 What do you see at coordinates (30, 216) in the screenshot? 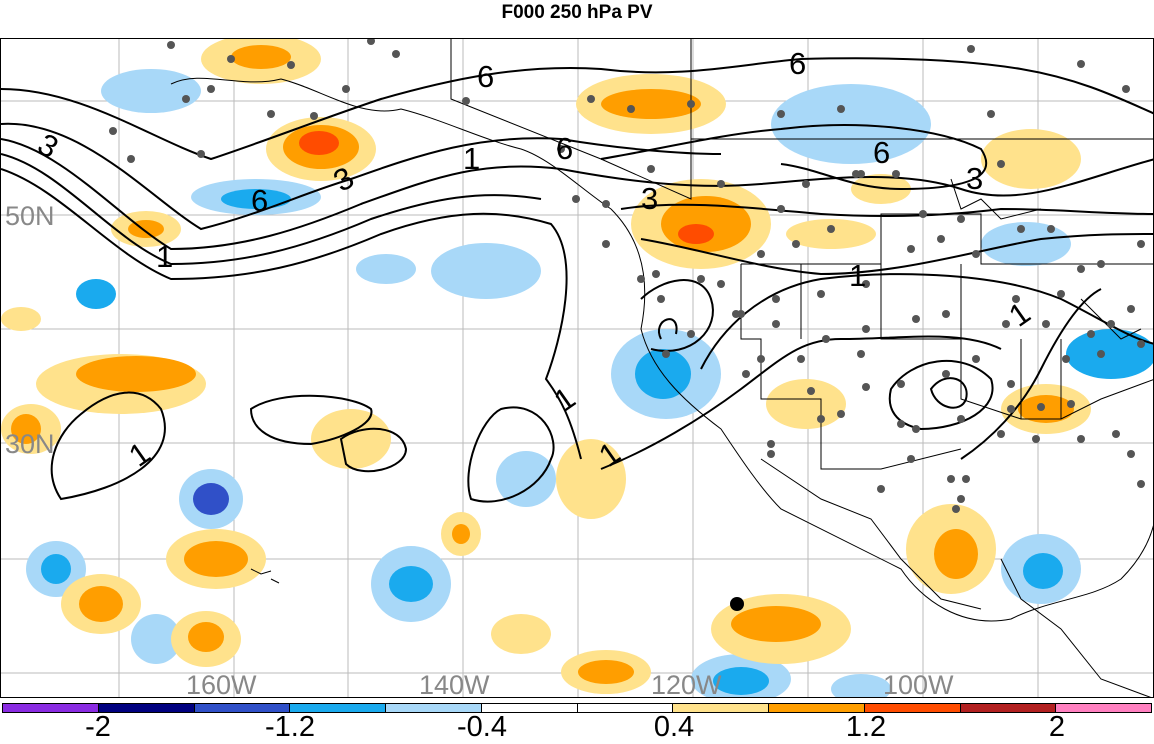
I see `lat-label-50n: 50N` at bounding box center [30, 216].